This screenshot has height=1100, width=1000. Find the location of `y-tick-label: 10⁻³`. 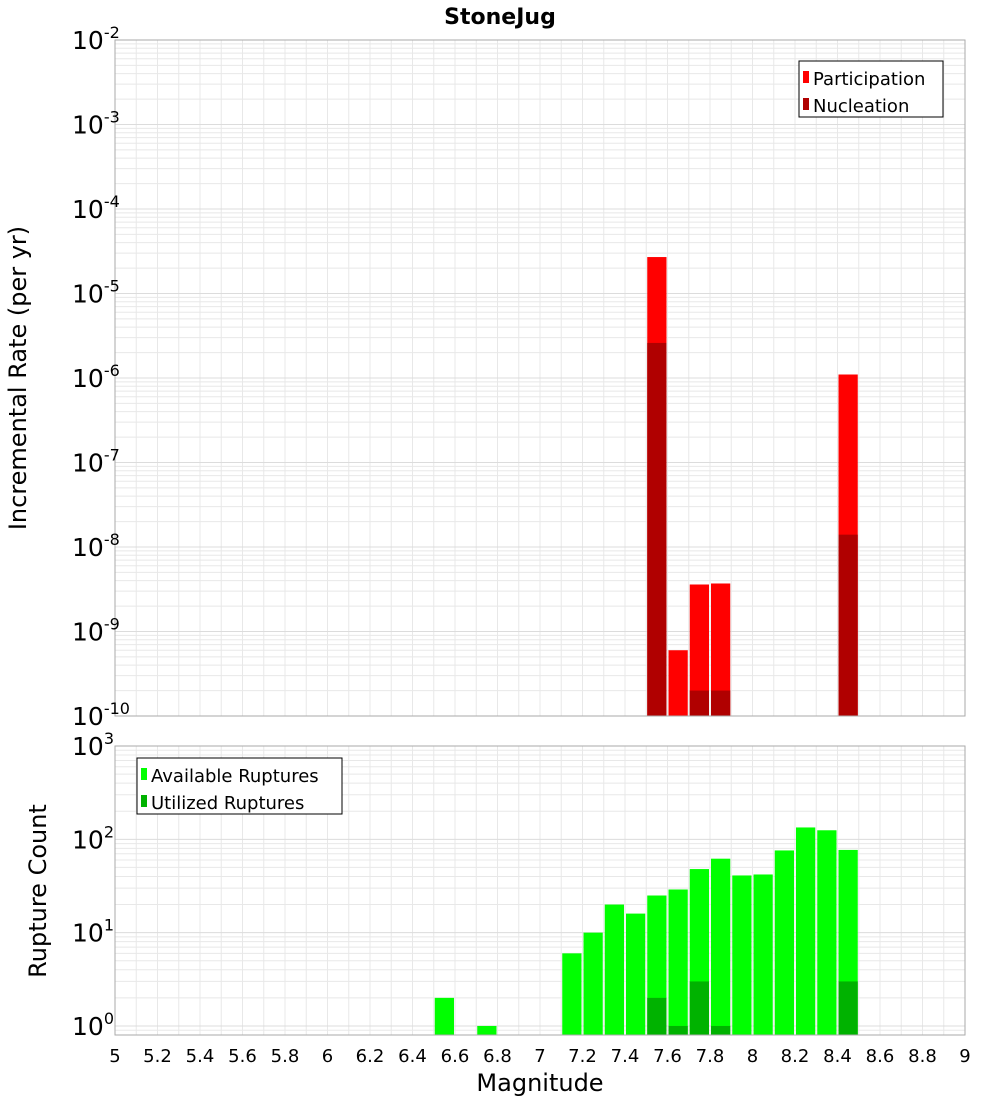

y-tick-label: 10⁻³ is located at coordinates (96, 124).